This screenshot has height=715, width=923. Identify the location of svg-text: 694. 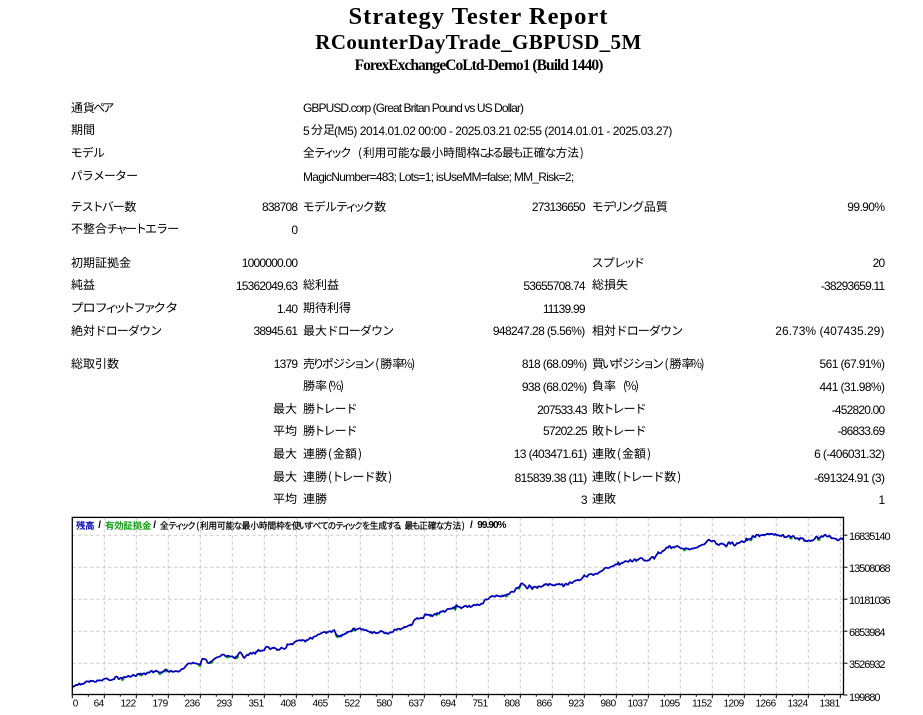
(449, 704).